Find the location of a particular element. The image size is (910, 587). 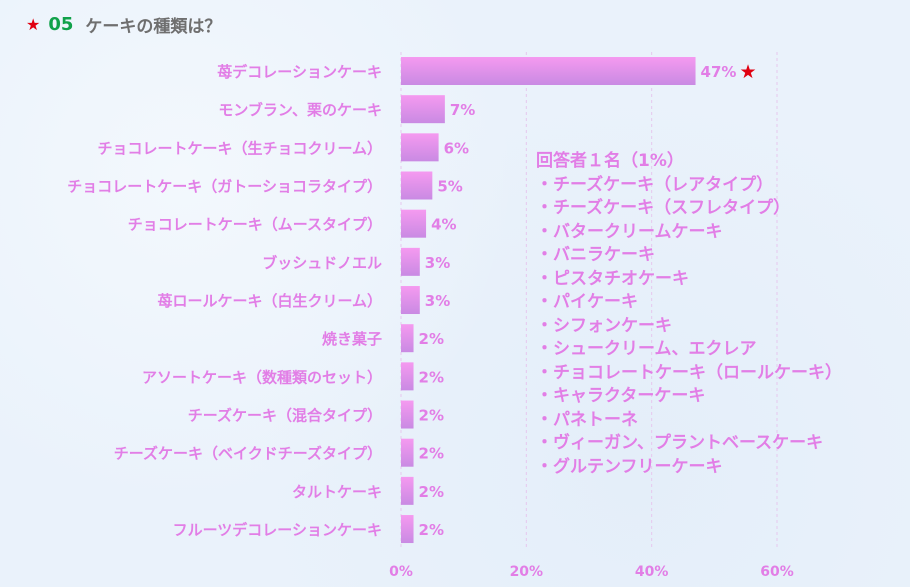

category-label: 苺ロールケーキ（白生クリーム） is located at coordinates (269, 301).